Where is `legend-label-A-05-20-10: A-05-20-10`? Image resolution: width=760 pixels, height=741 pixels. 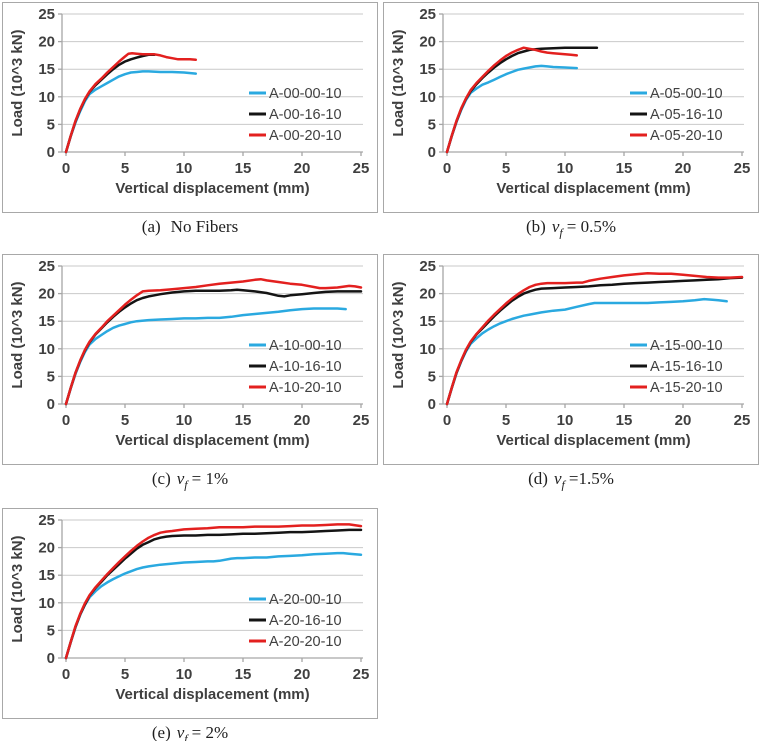 legend-label-A-05-20-10: A-05-20-10 is located at coordinates (686, 136).